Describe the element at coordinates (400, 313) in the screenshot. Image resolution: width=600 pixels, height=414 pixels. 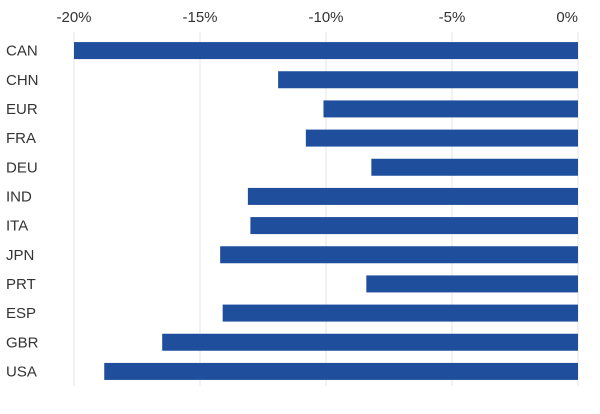
I see `bar-esp` at that location.